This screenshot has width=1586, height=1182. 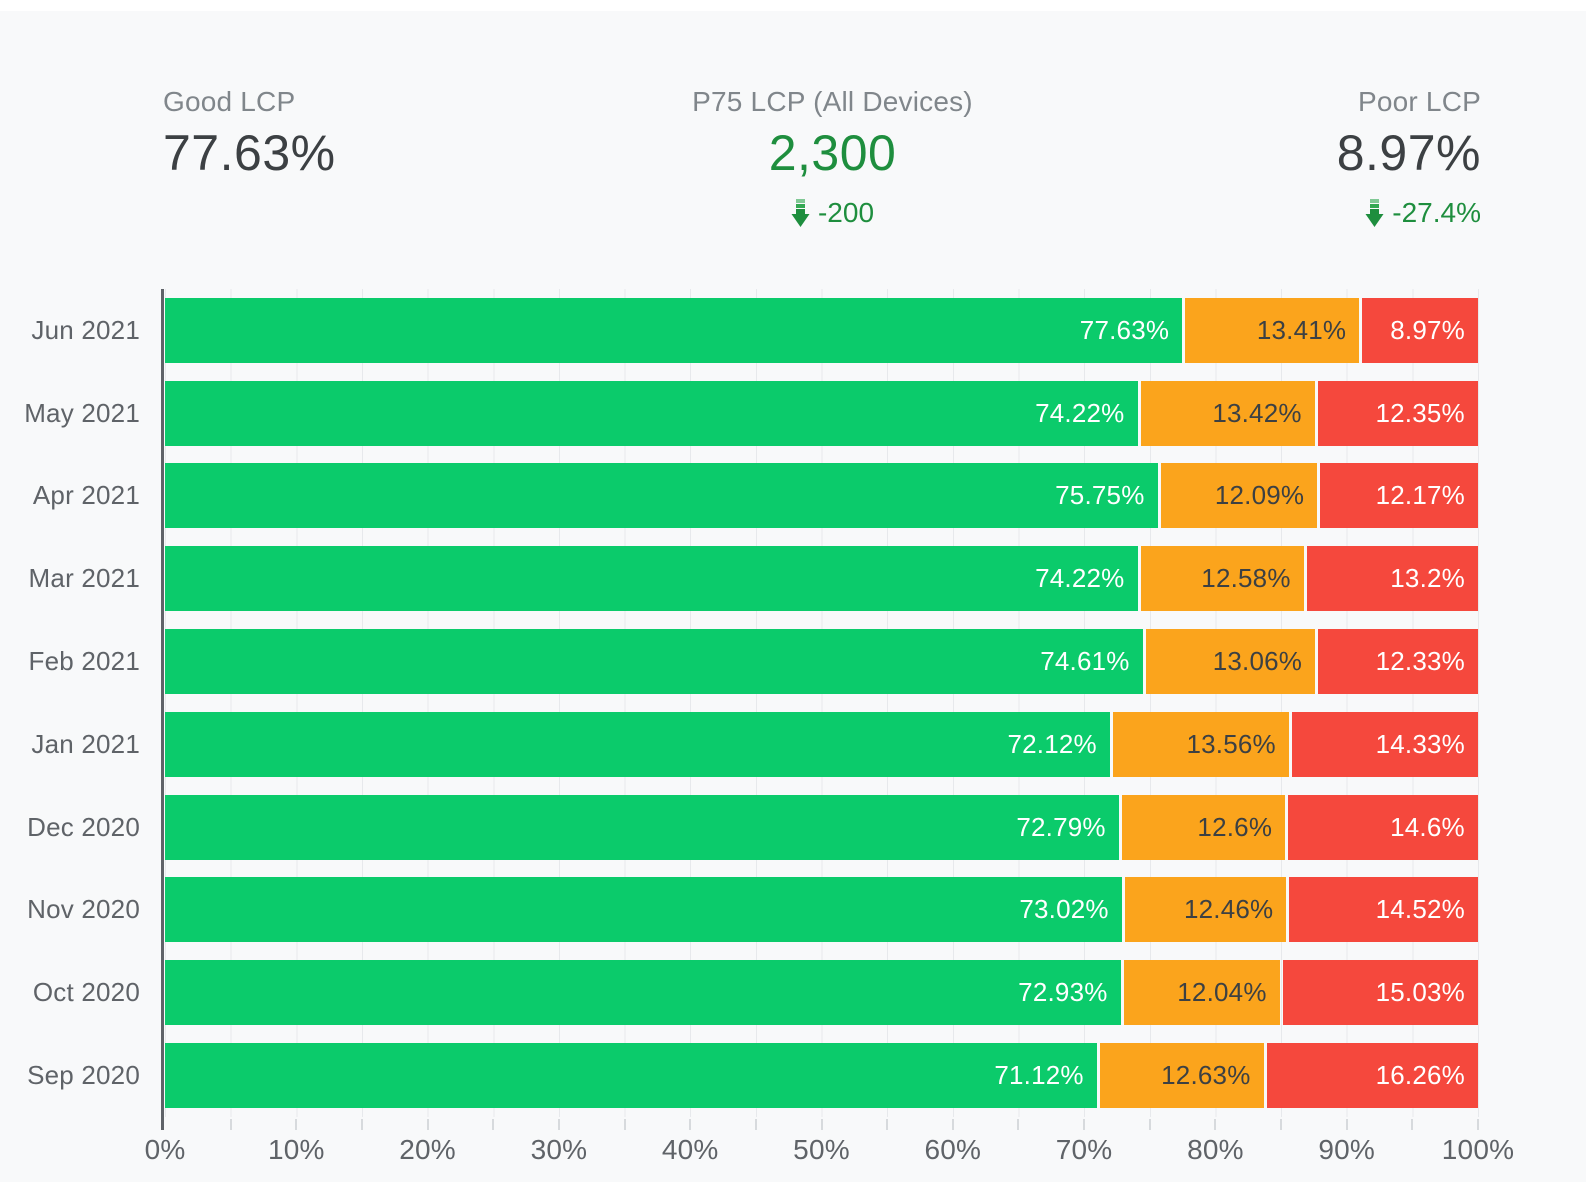 I want to click on bar-segment-label: 75.75%, so click(x=1100, y=495).